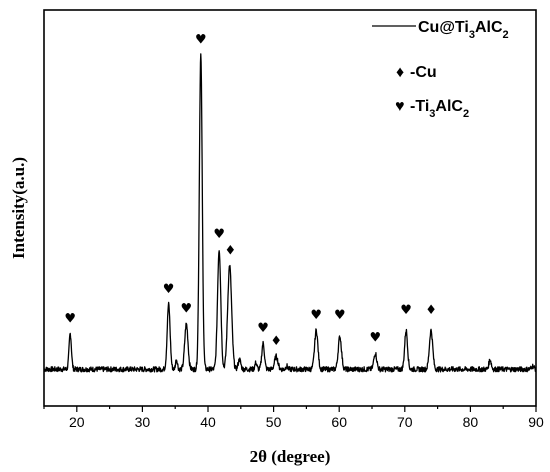 This screenshot has height=472, width=550. Describe the element at coordinates (439, 109) in the screenshot. I see `legend-ti3alc2-label: -Ti3AlC2` at that location.